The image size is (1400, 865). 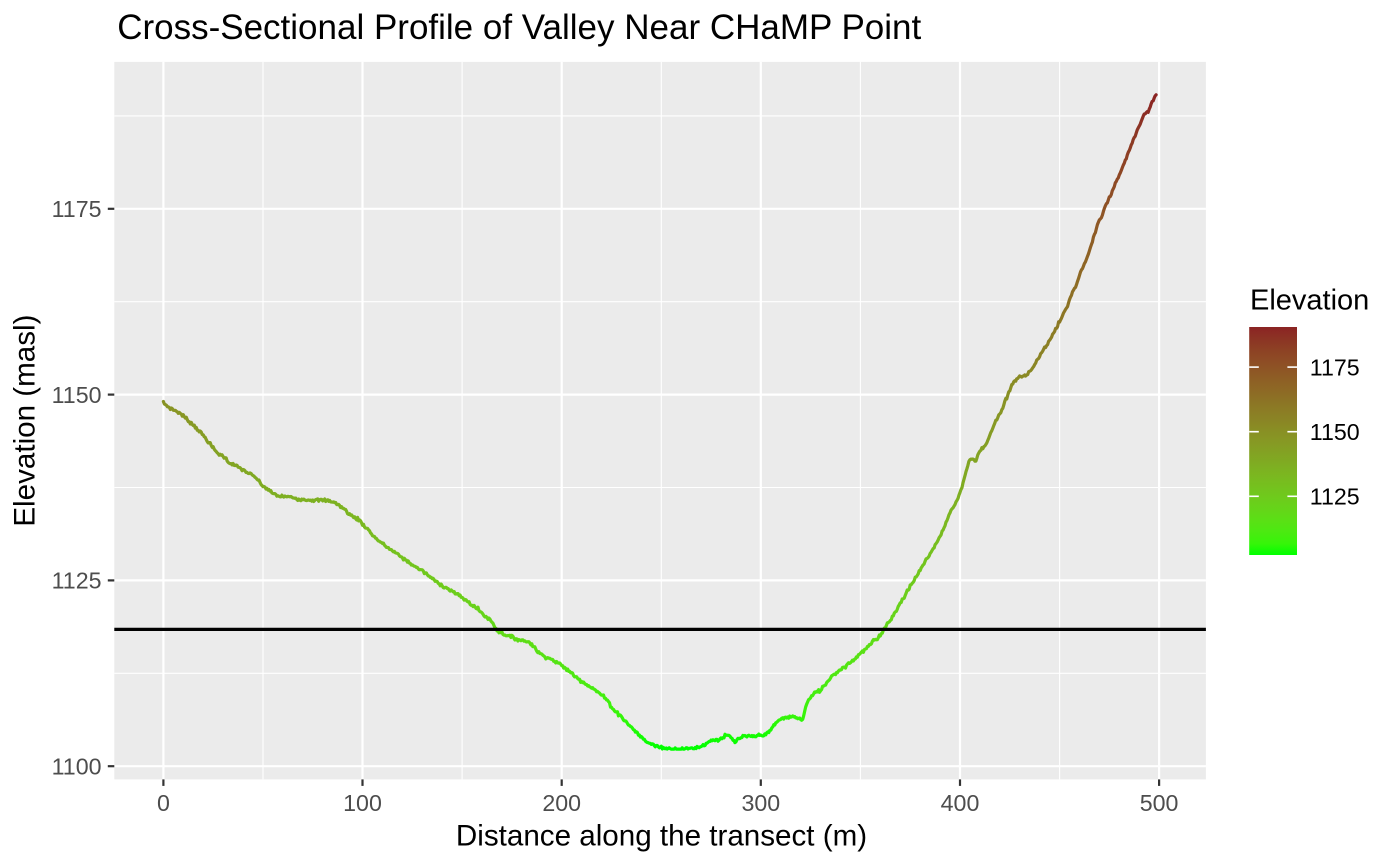 I want to click on svg-text: 300, so click(x=760, y=803).